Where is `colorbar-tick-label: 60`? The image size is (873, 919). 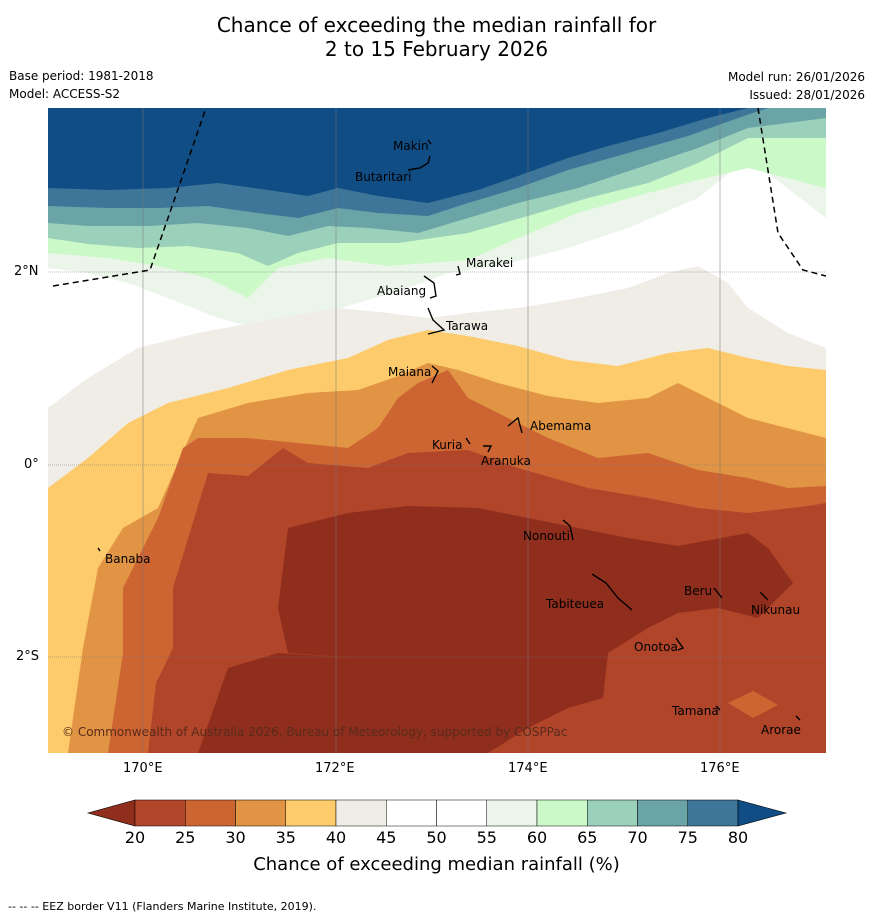
colorbar-tick-label: 60 is located at coordinates (537, 837).